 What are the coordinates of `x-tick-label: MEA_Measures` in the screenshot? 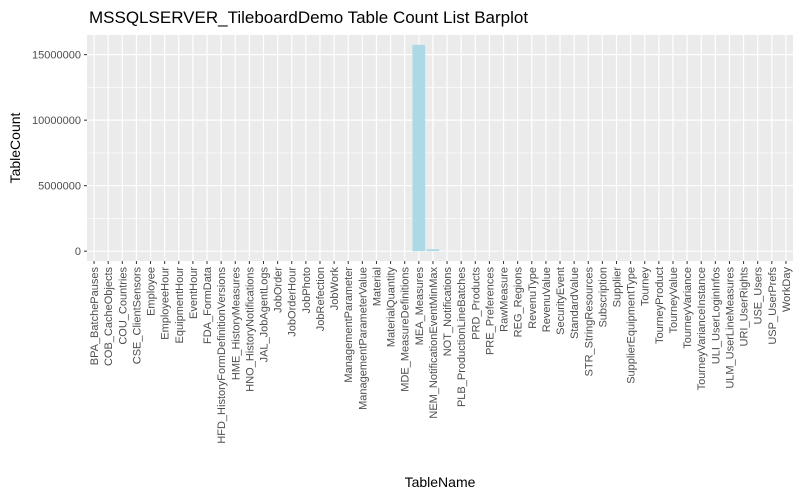 It's located at (420, 306).